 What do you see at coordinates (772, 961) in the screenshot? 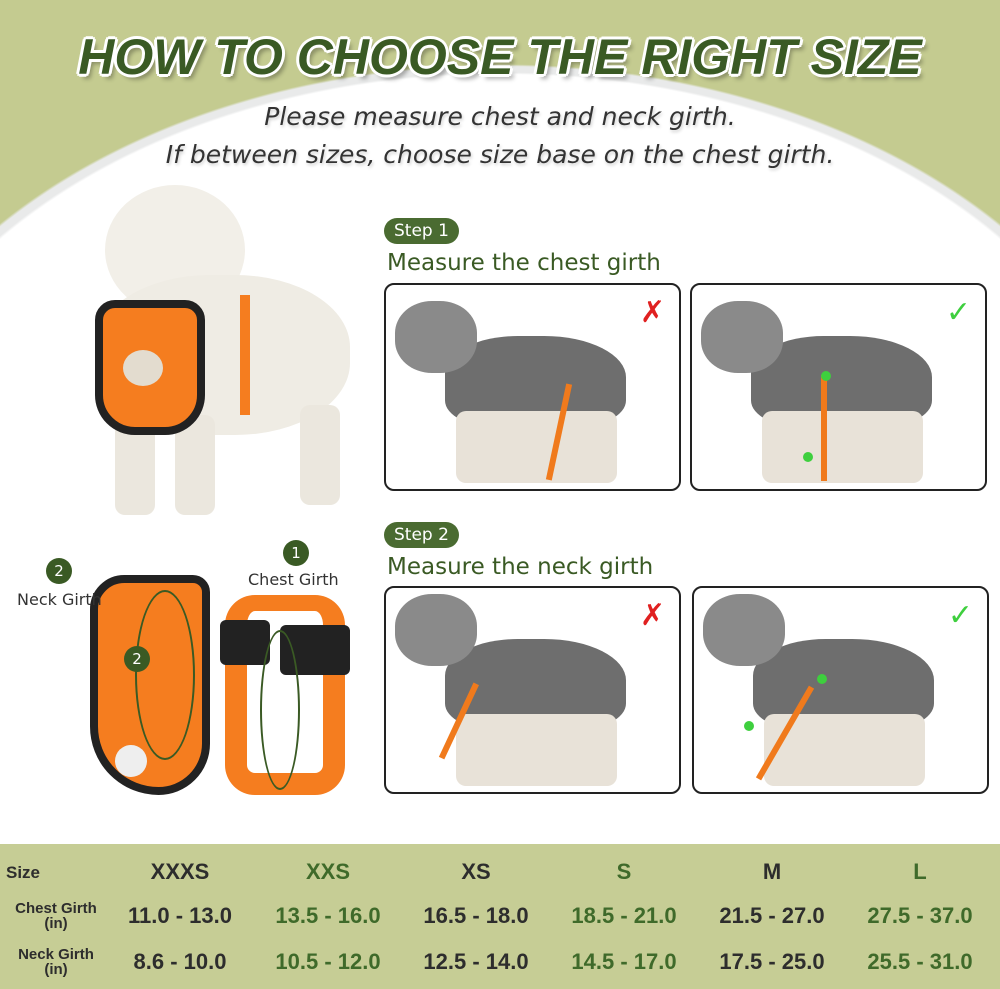
I see `neck-m: 17.5 - 25.0` at bounding box center [772, 961].